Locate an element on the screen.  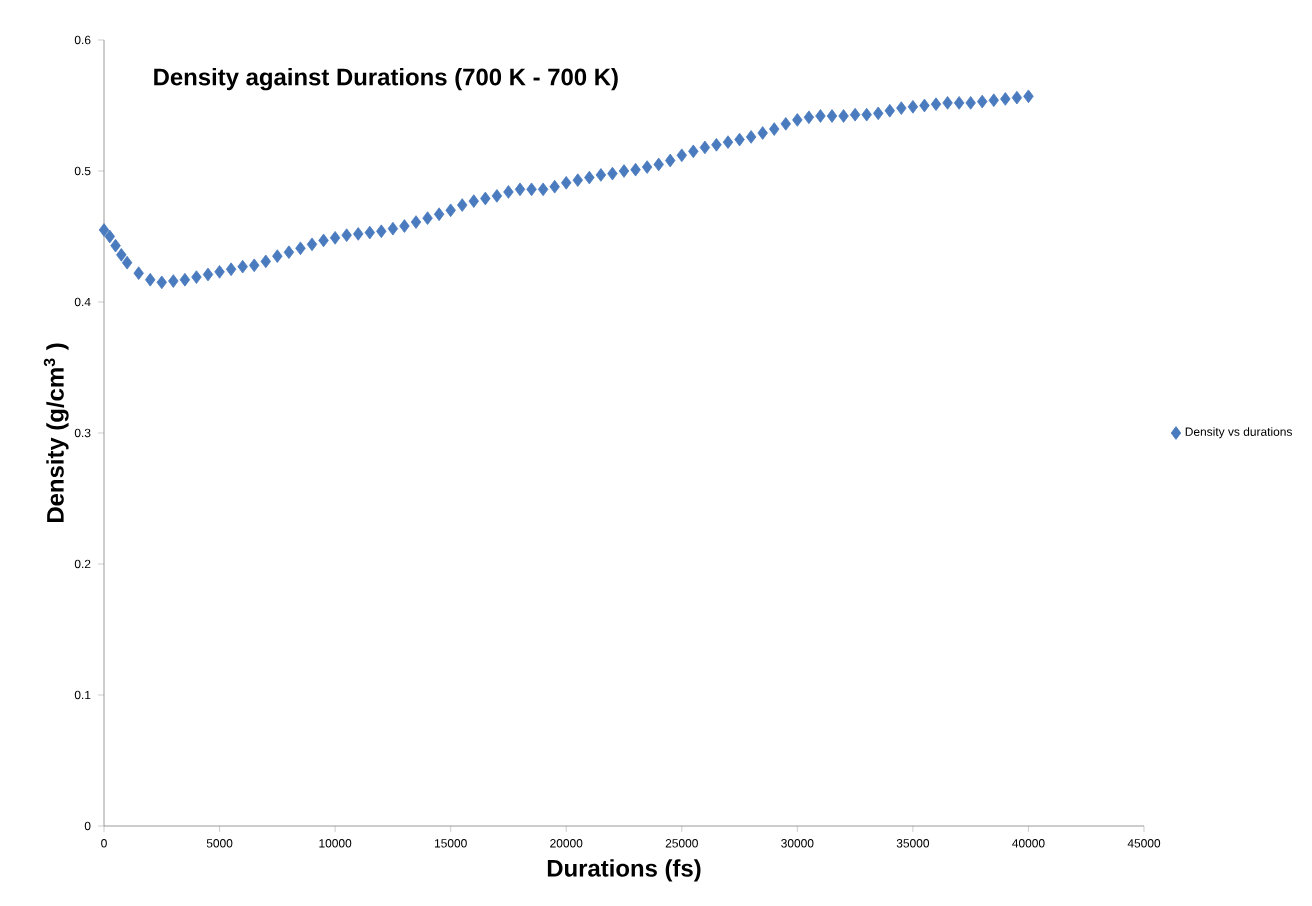
x-axis-title: Durations (fs) is located at coordinates (624, 870).